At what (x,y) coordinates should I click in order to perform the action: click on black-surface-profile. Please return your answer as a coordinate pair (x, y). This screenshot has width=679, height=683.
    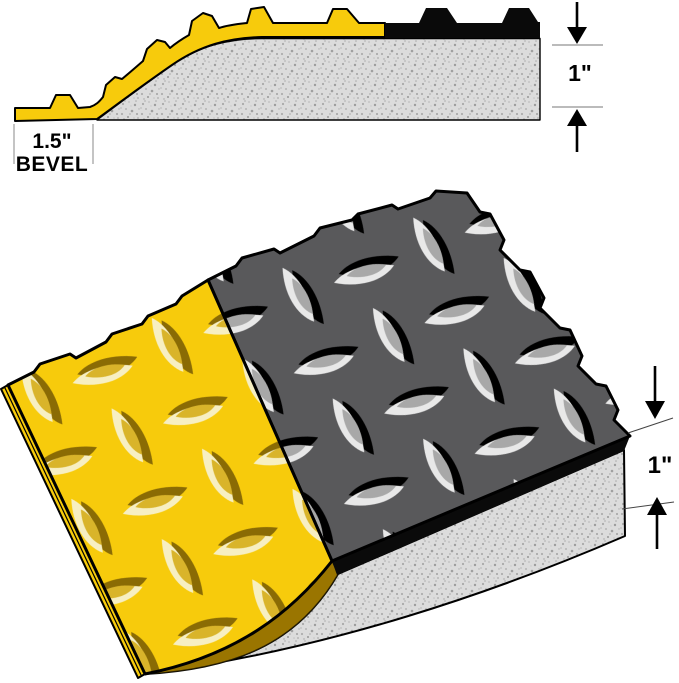
    Looking at the image, I should click on (462, 23).